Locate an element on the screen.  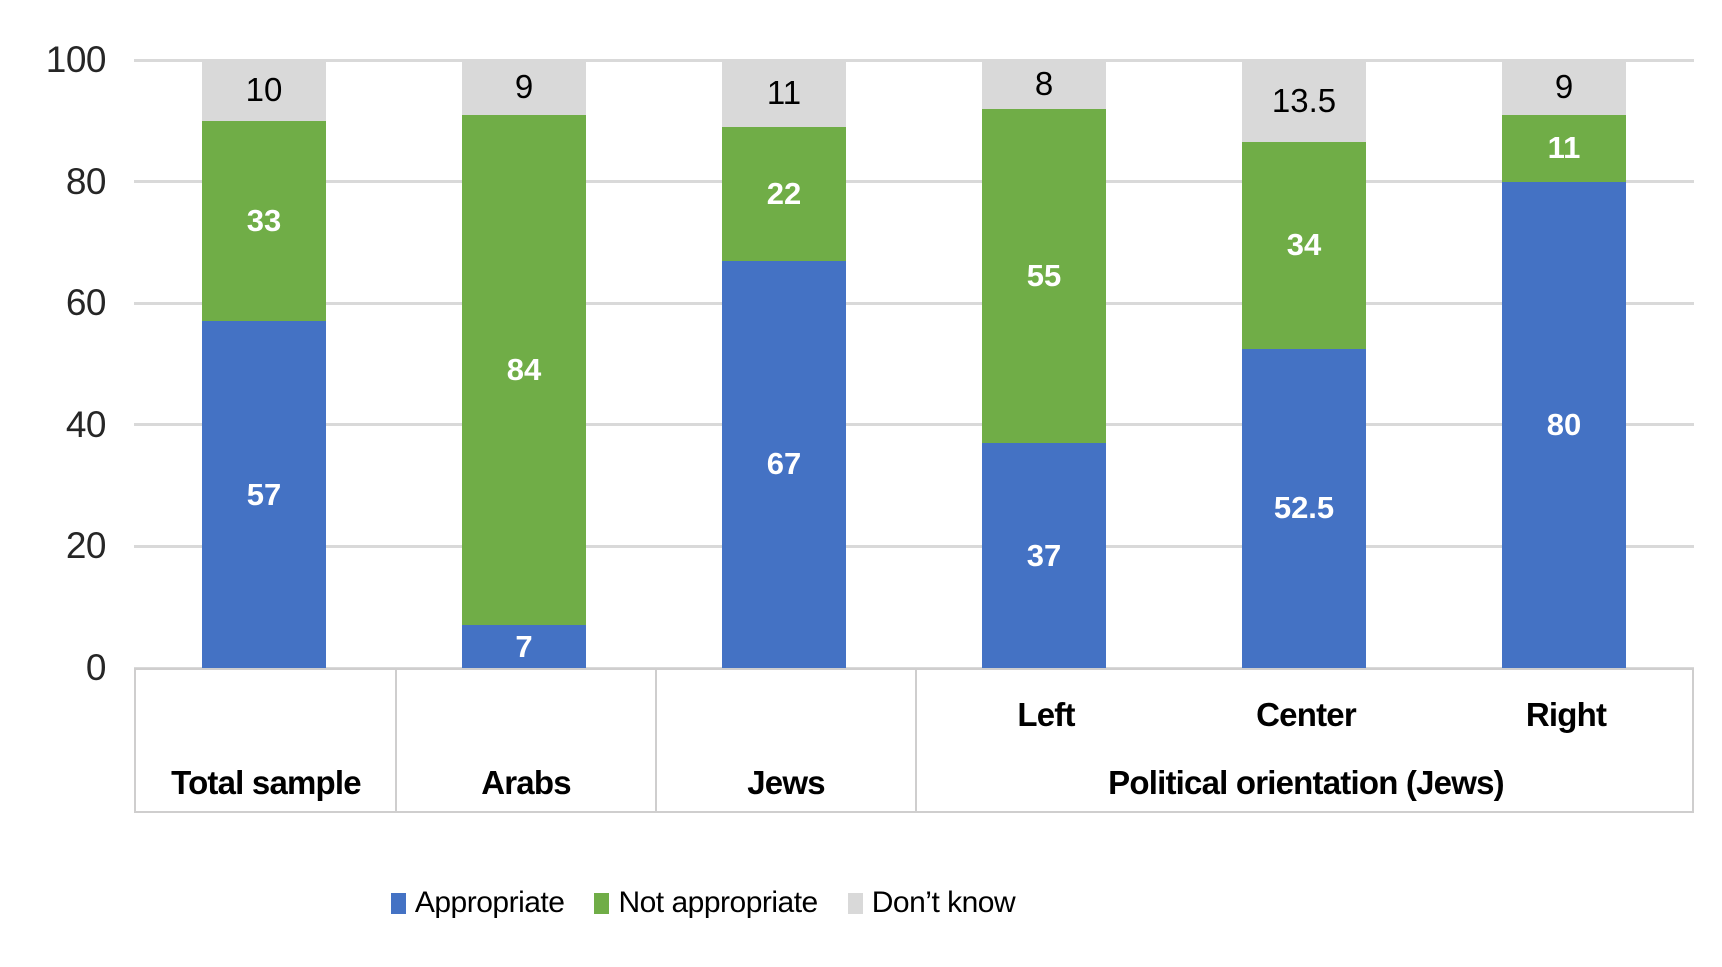
segment-appropriate: 67 is located at coordinates (784, 464).